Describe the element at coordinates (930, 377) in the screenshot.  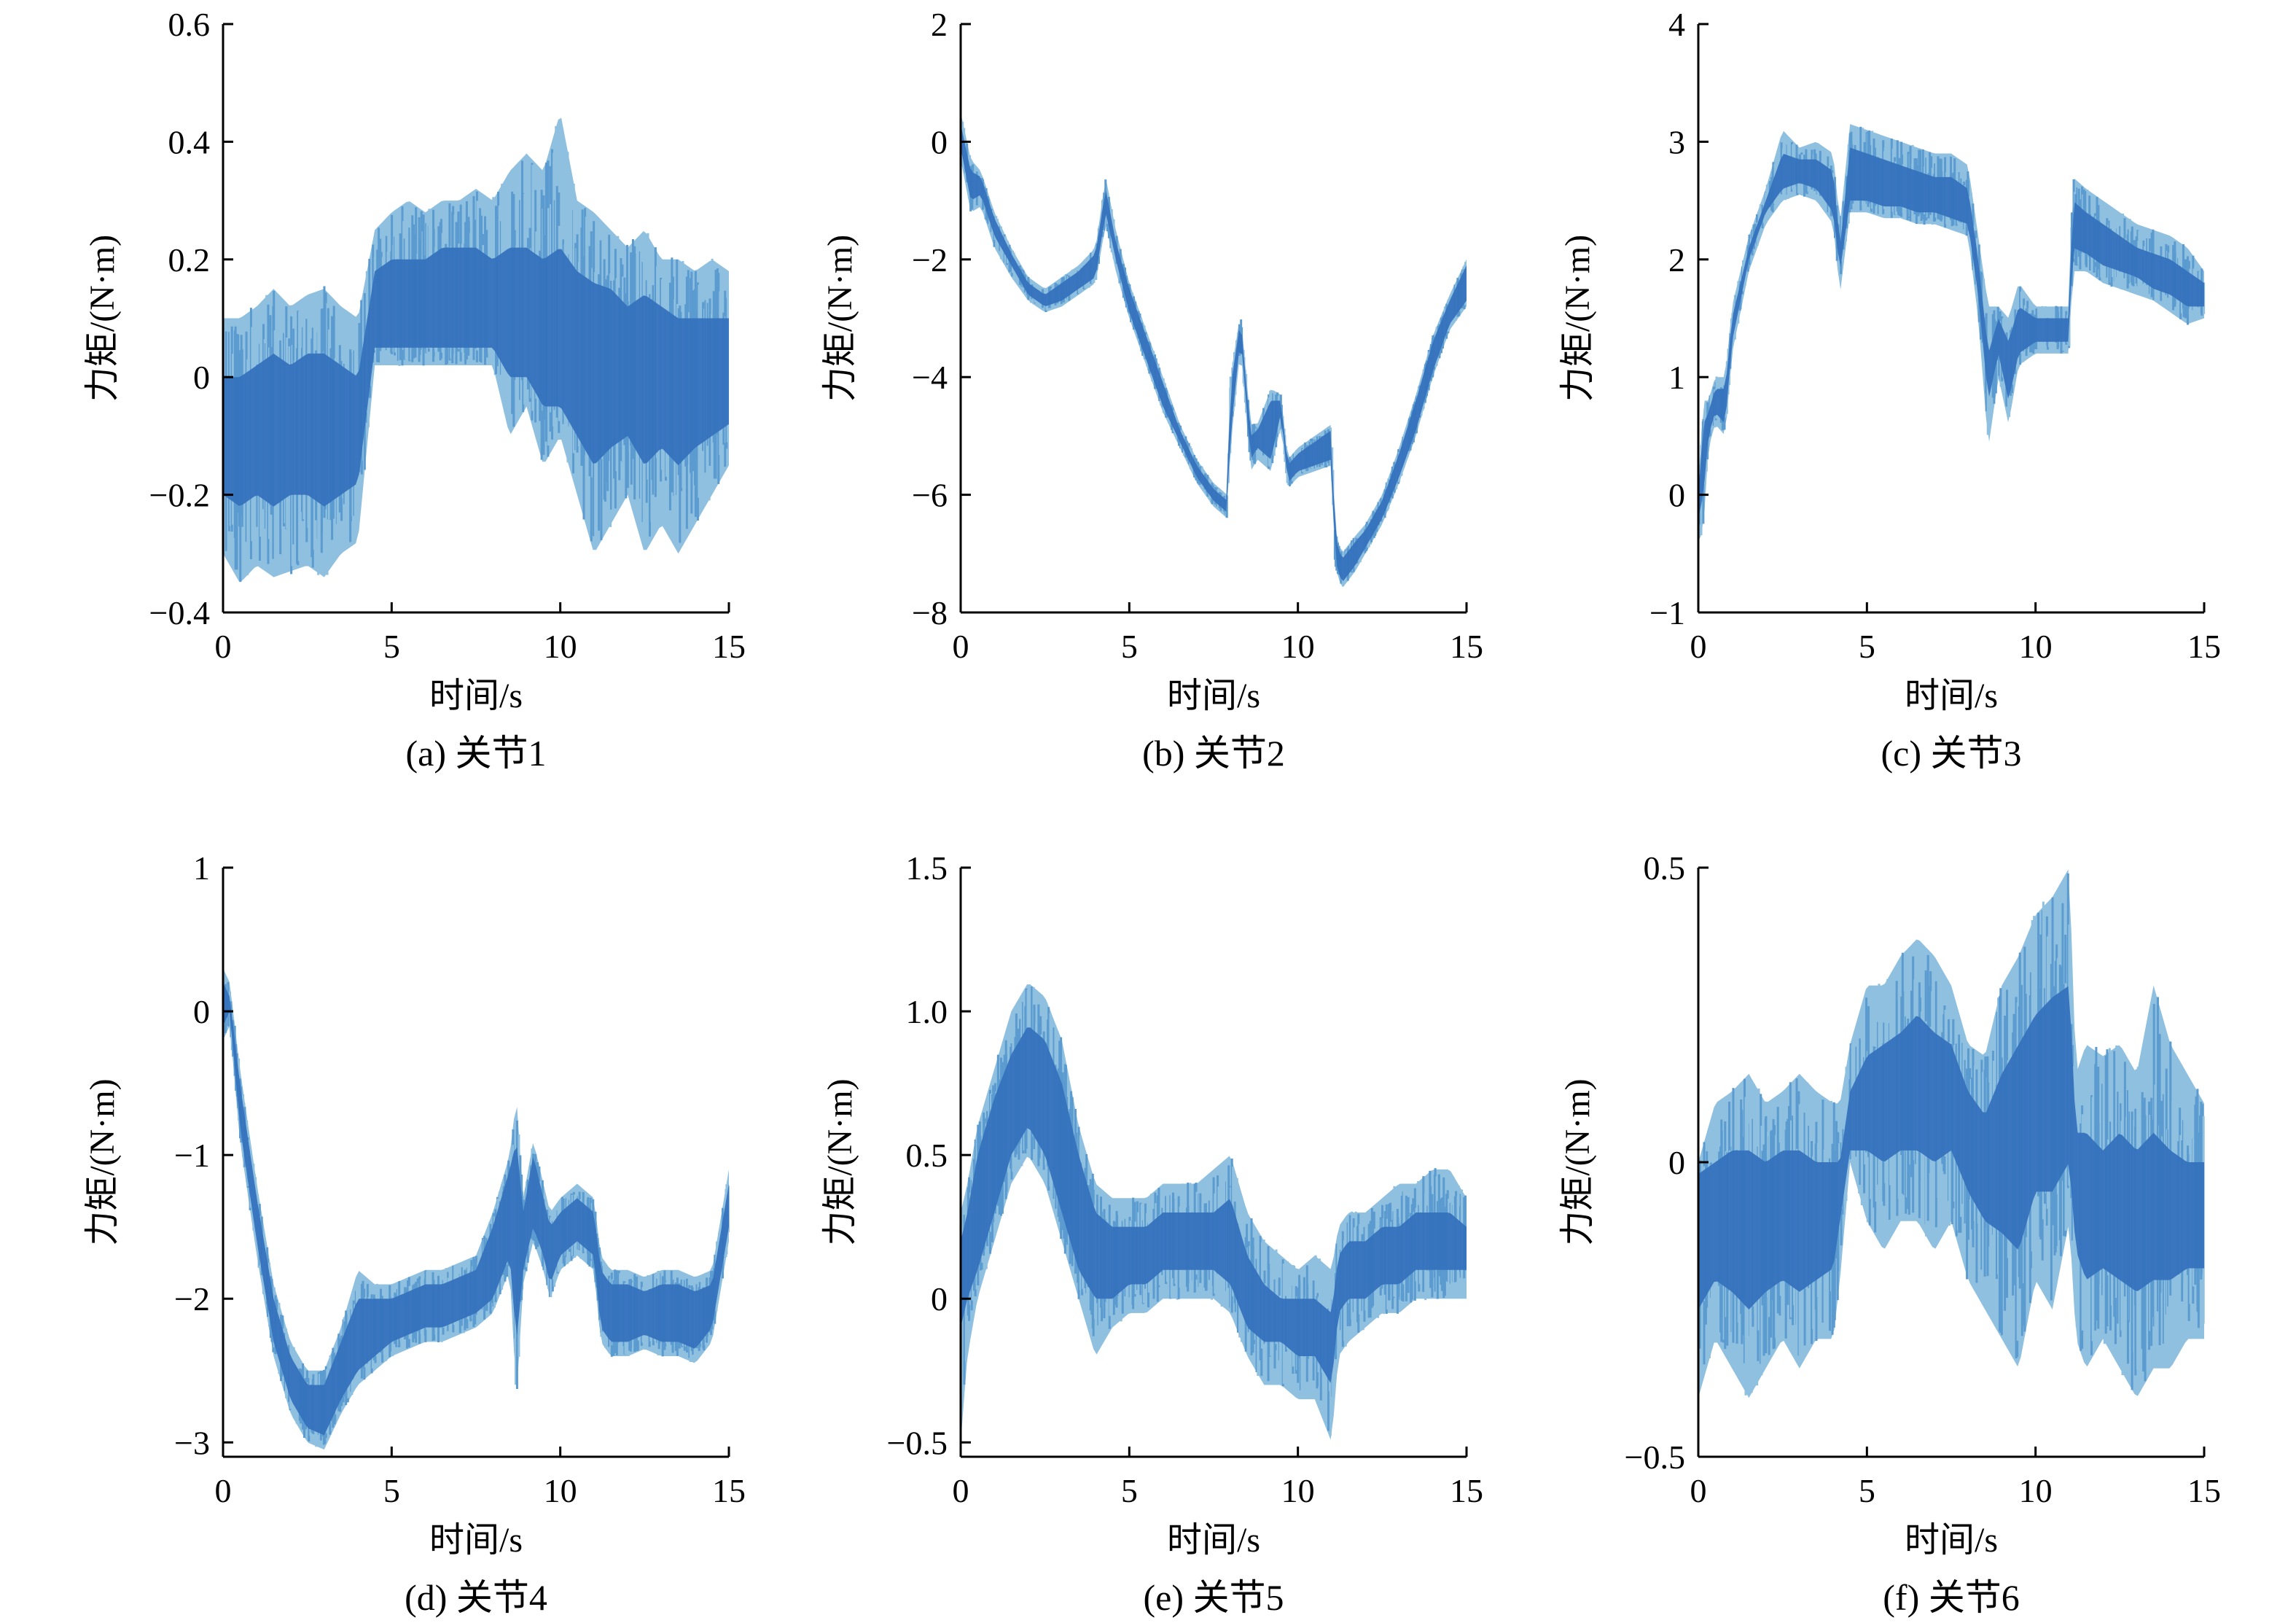
I see `y-tick-label: −4` at that location.